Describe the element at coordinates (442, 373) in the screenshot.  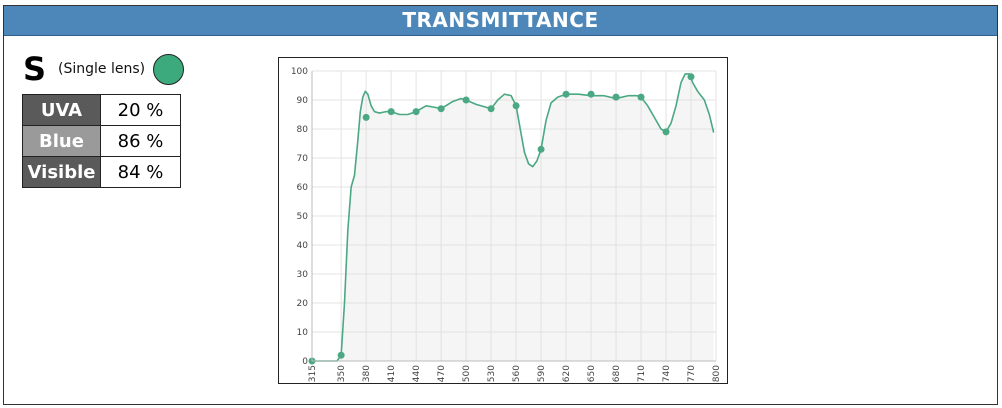
I see `x-tick-label: 470` at that location.